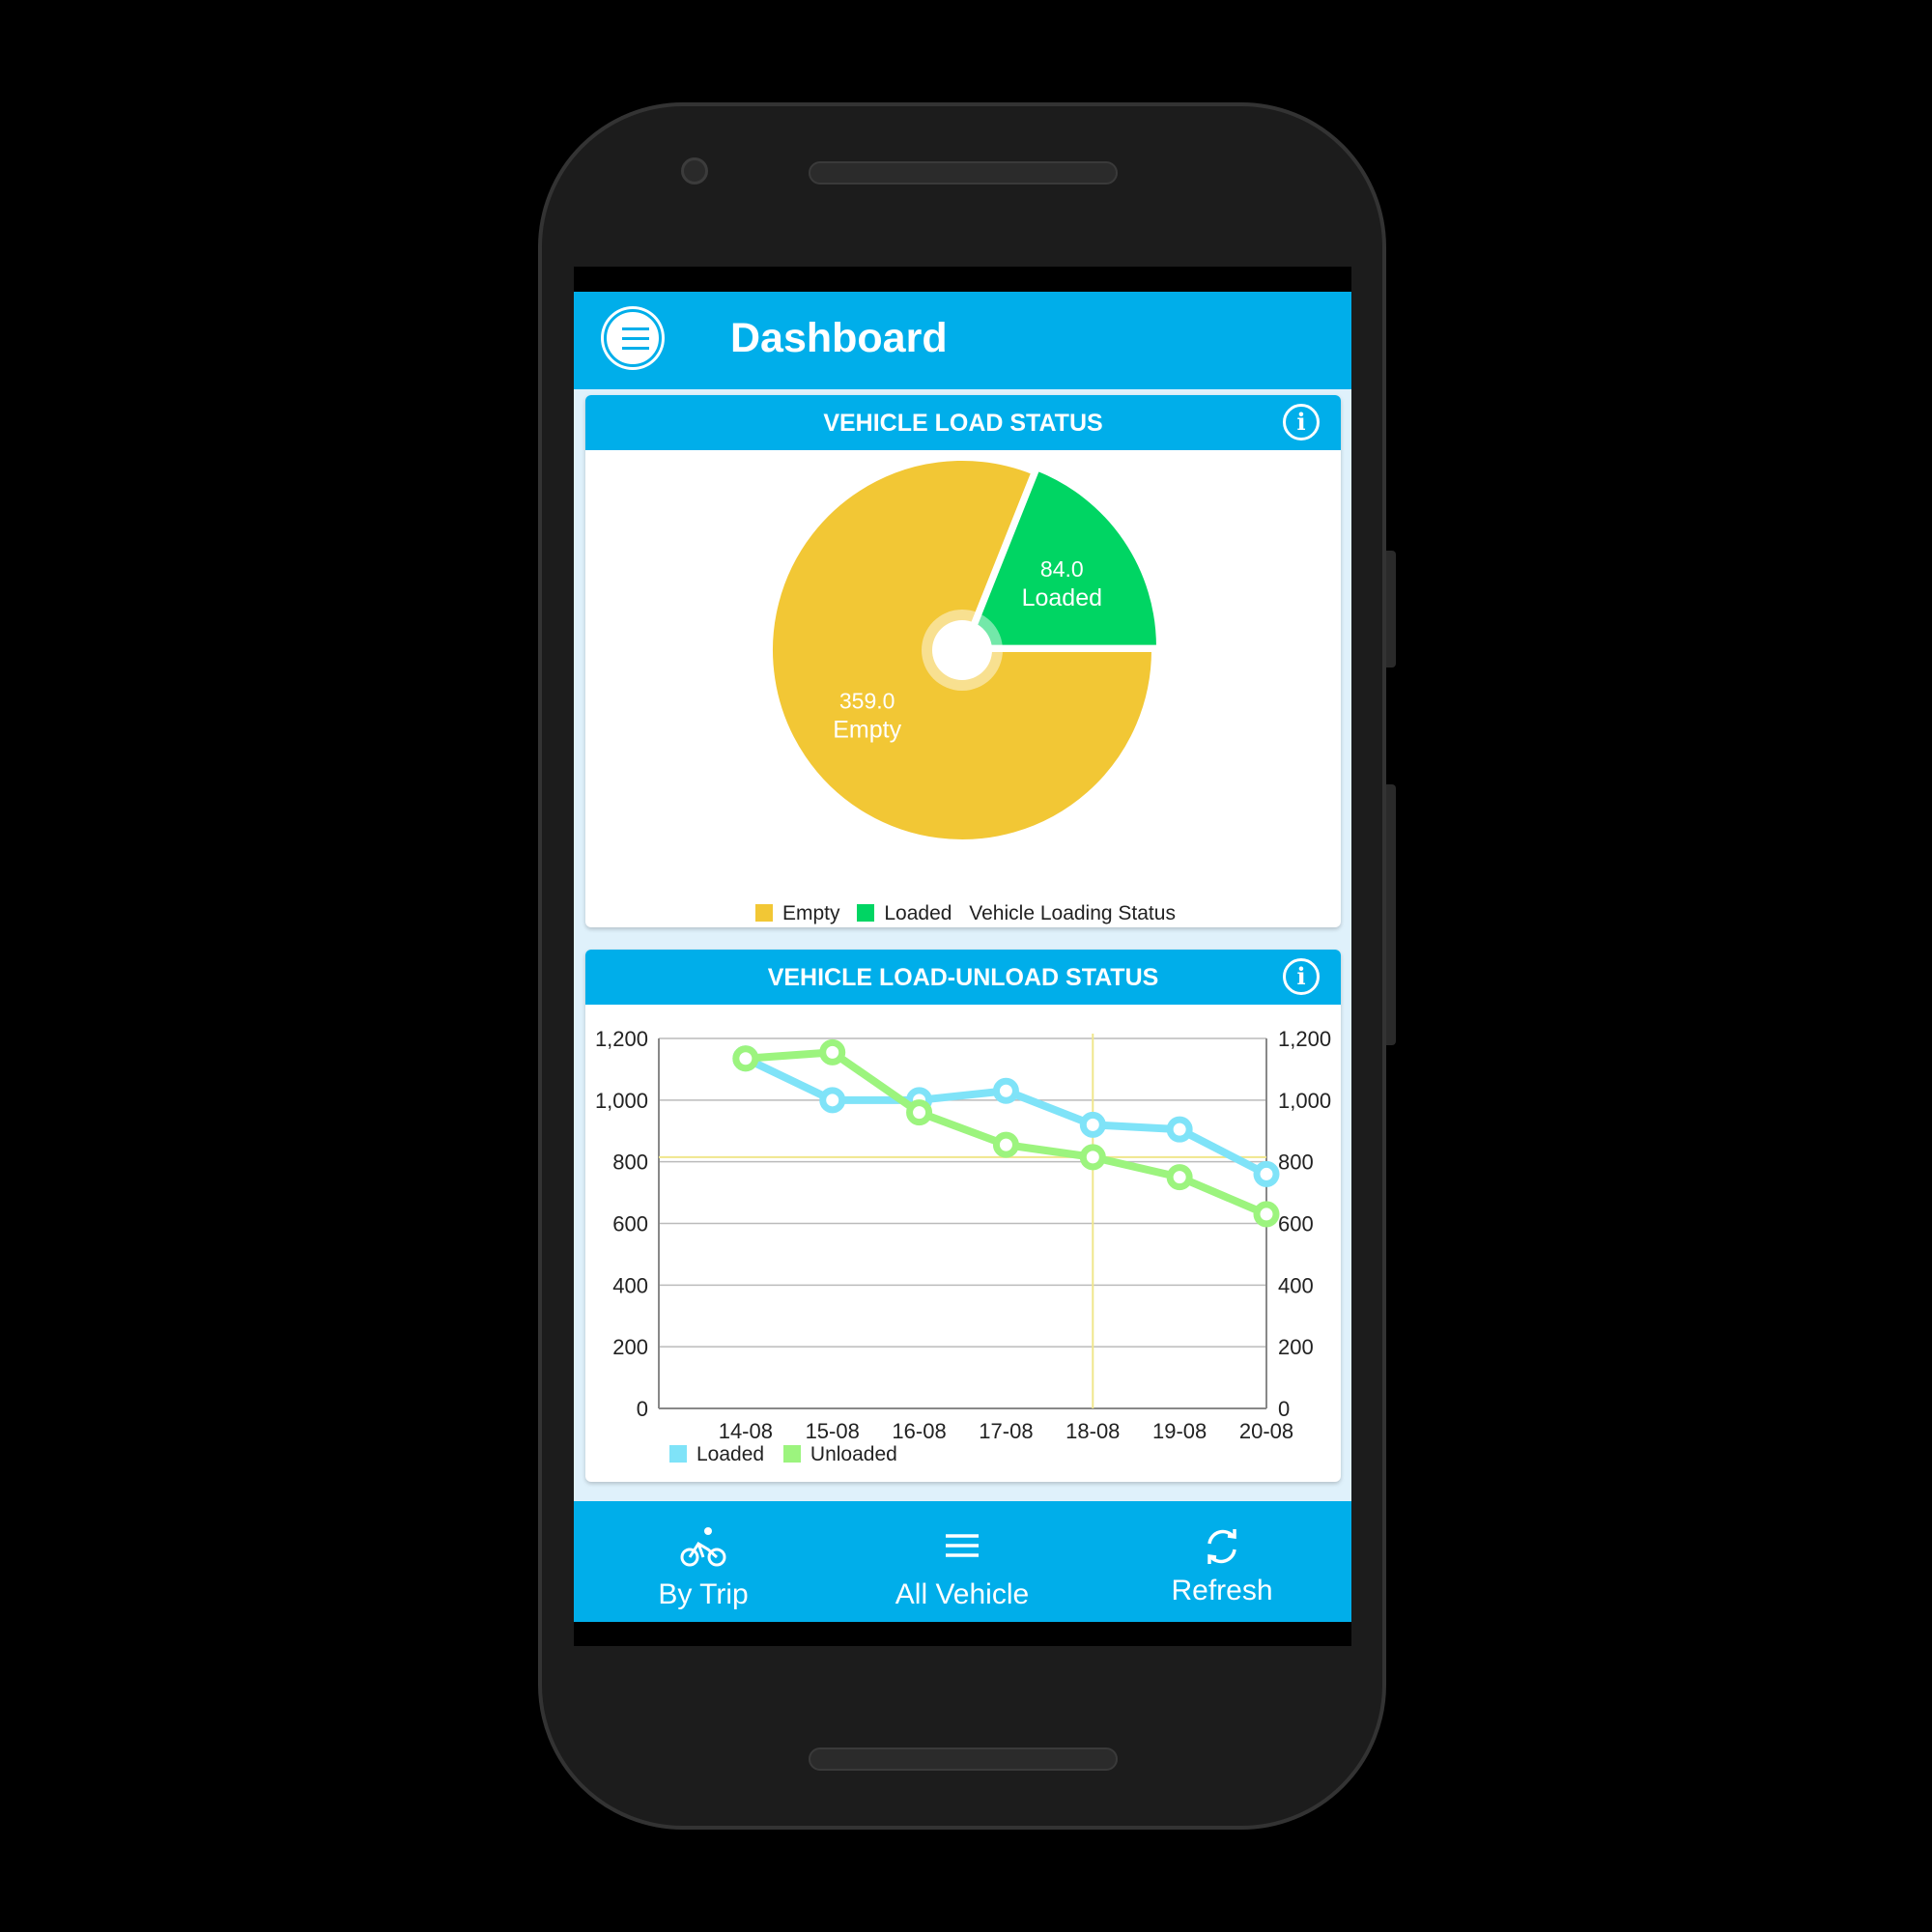 The image size is (1932, 1932). I want to click on y-tick-left: 200, so click(630, 1347).